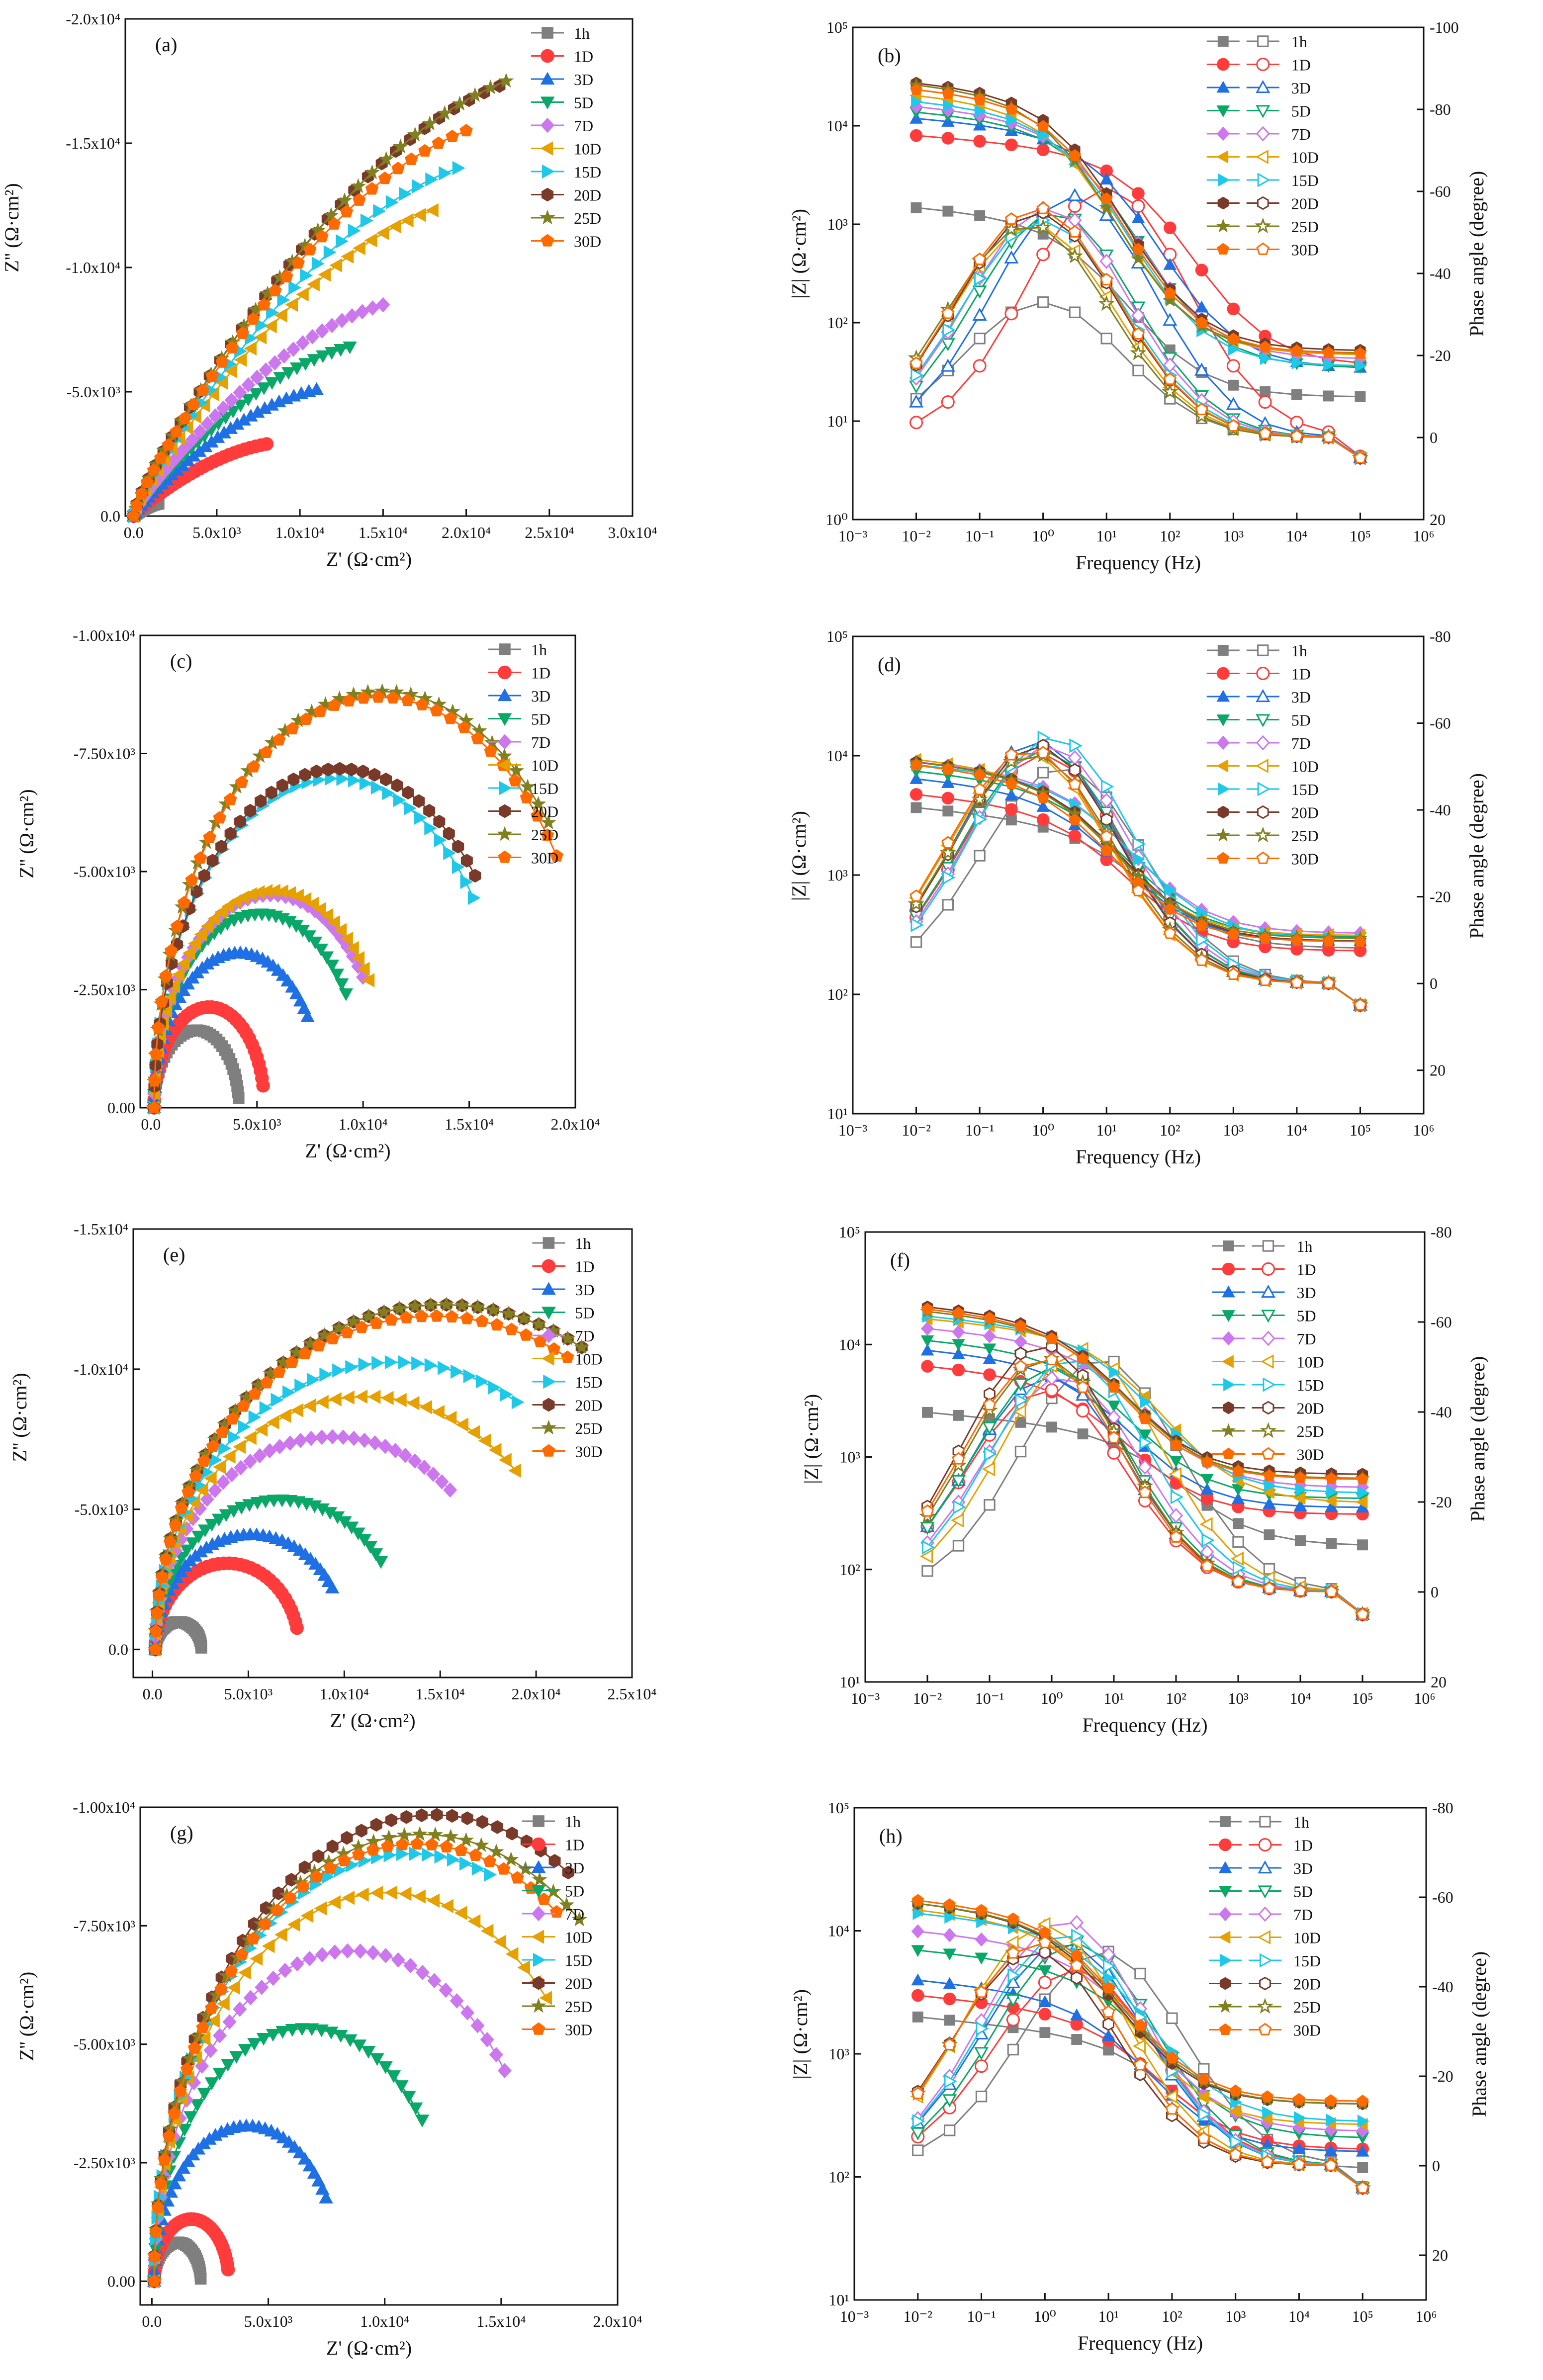  I want to click on x-tick-label: 2.0x10⁴, so click(466, 532).